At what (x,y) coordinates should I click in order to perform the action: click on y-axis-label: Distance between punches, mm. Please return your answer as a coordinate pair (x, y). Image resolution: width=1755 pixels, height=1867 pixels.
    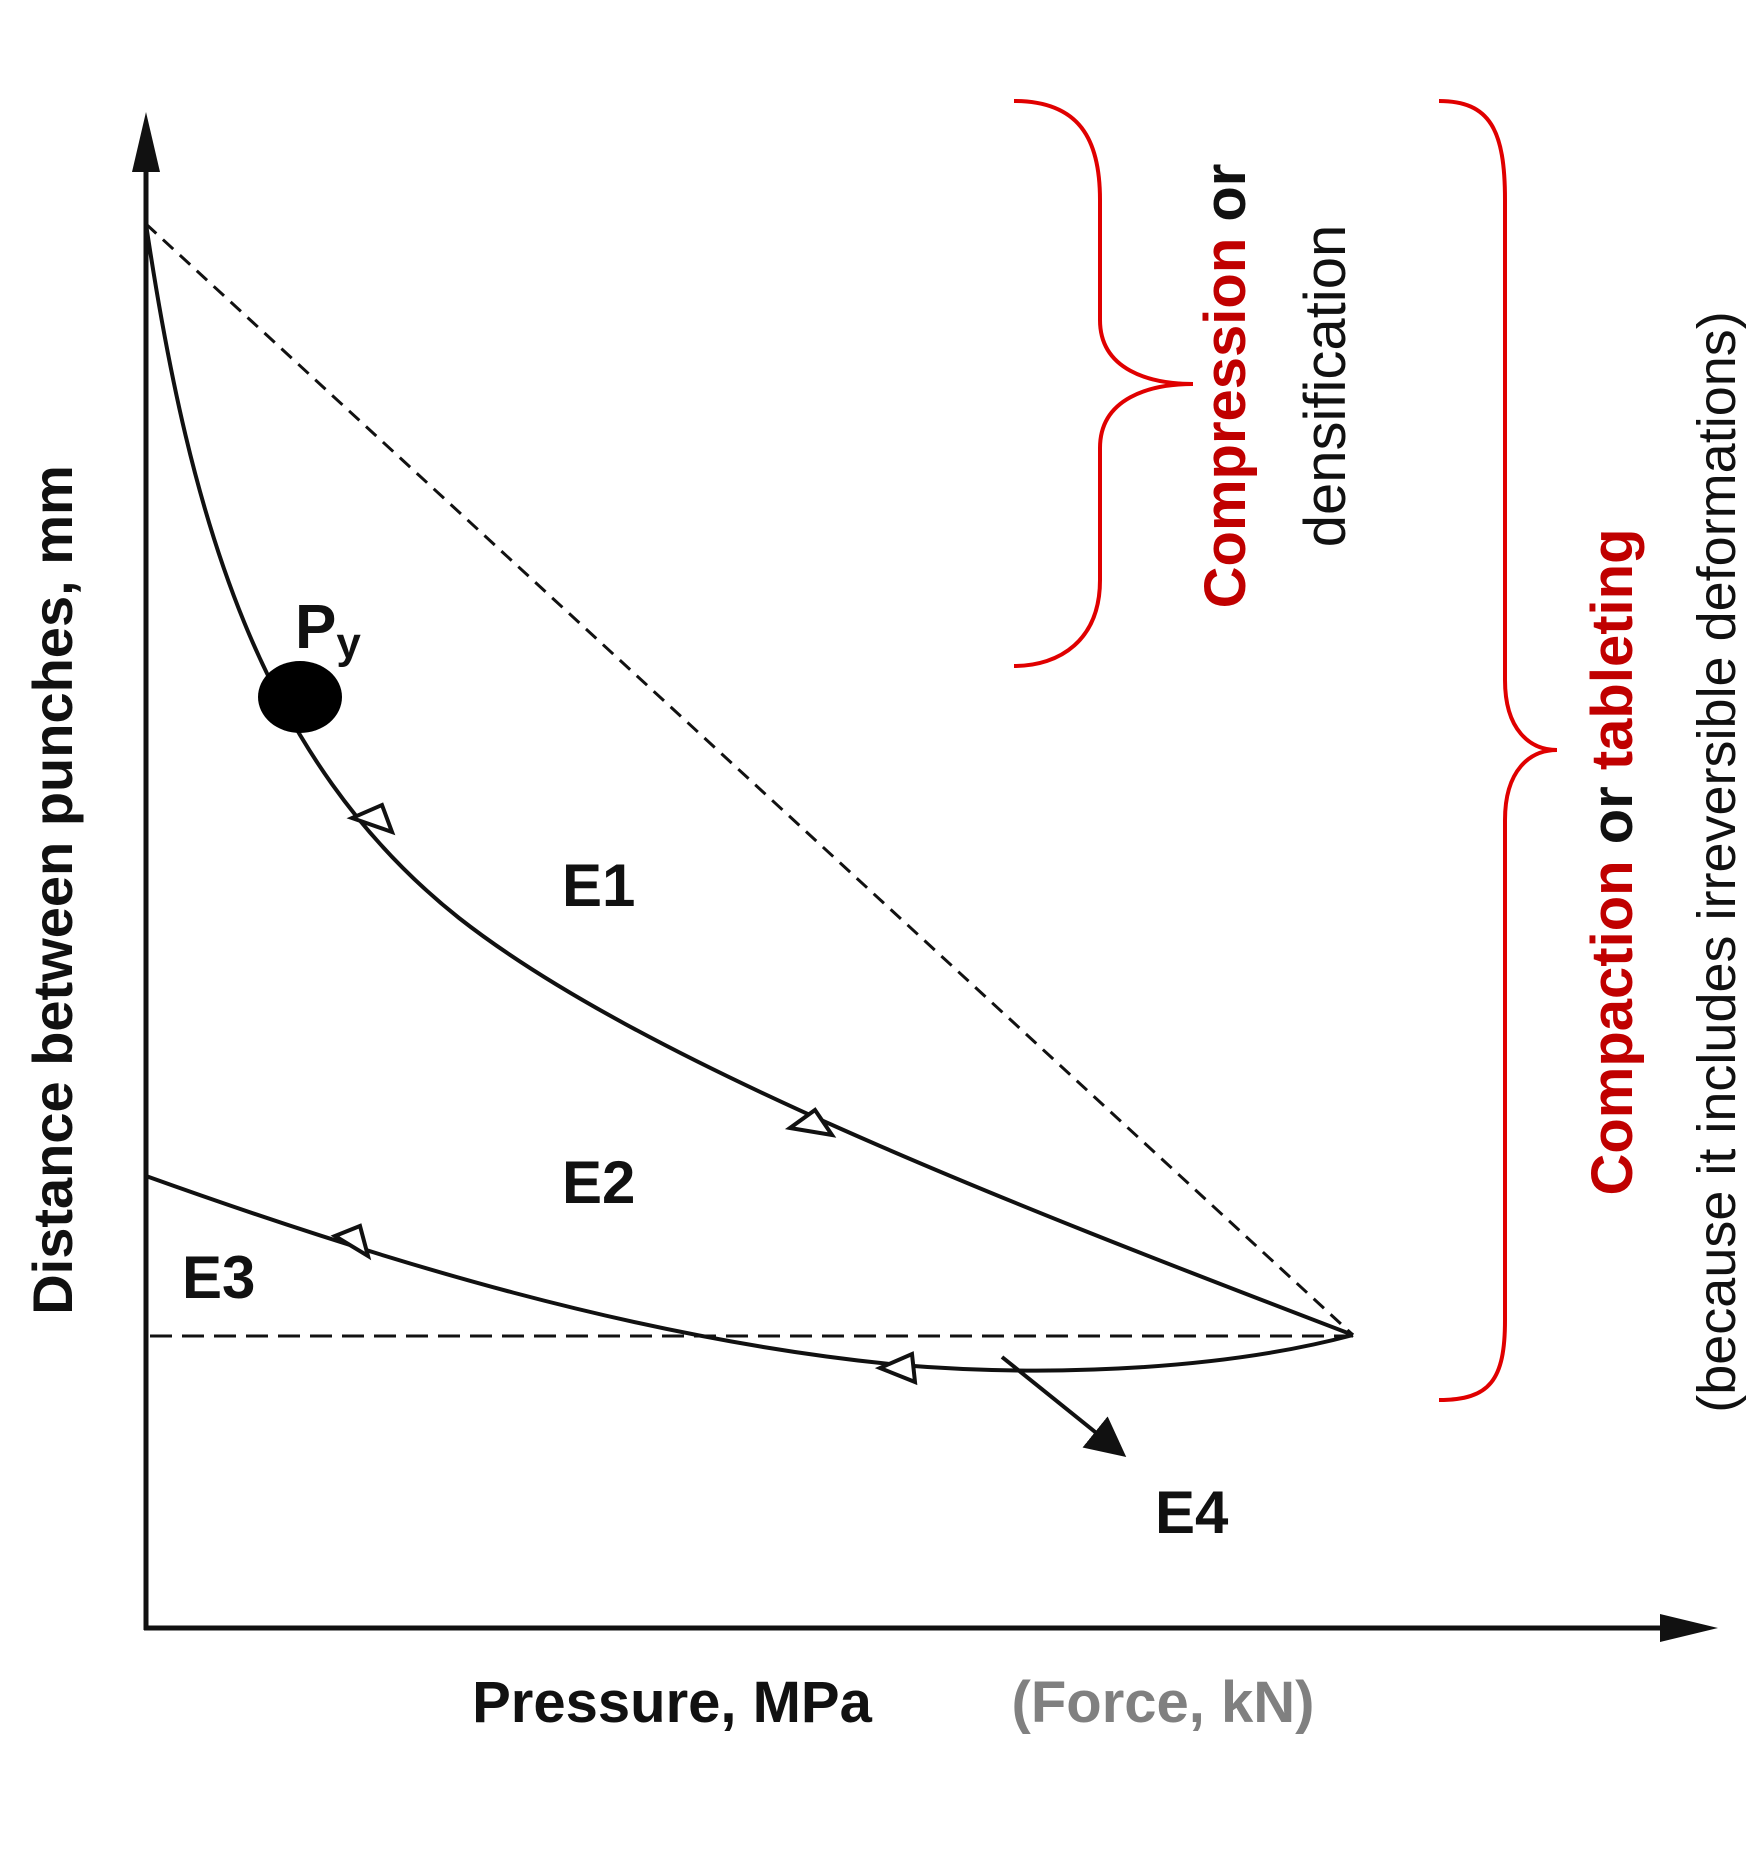
    Looking at the image, I should click on (52, 890).